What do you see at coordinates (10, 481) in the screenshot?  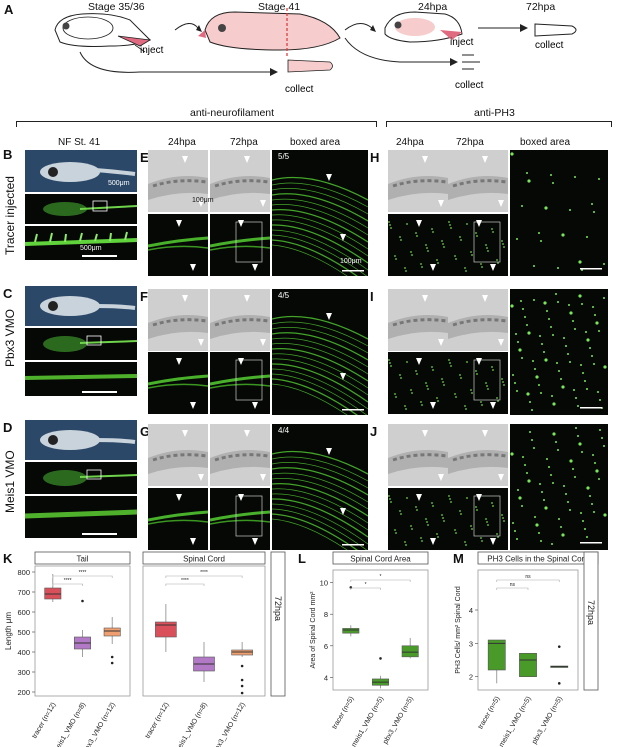 I see `row-label-meis1: Meis1 VMO` at bounding box center [10, 481].